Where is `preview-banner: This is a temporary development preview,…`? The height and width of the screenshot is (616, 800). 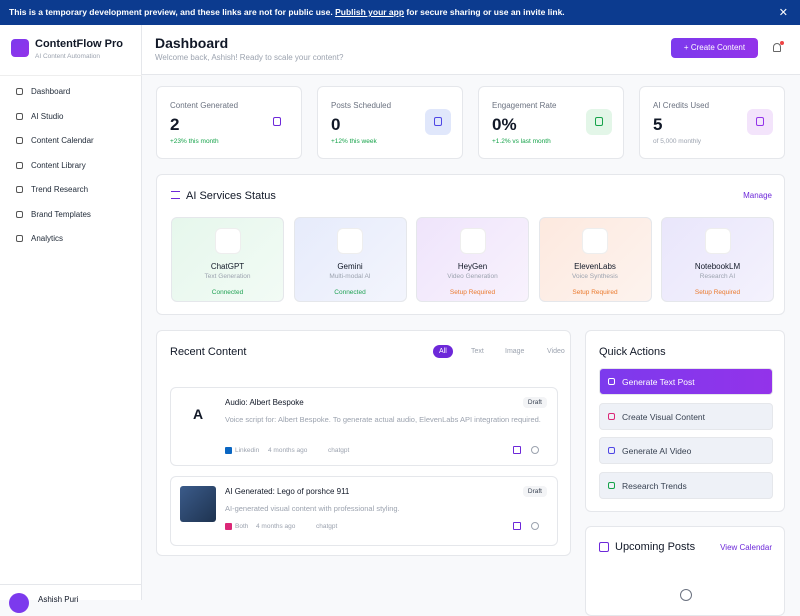
preview-banner: This is a temporary development preview,… is located at coordinates (400, 12).